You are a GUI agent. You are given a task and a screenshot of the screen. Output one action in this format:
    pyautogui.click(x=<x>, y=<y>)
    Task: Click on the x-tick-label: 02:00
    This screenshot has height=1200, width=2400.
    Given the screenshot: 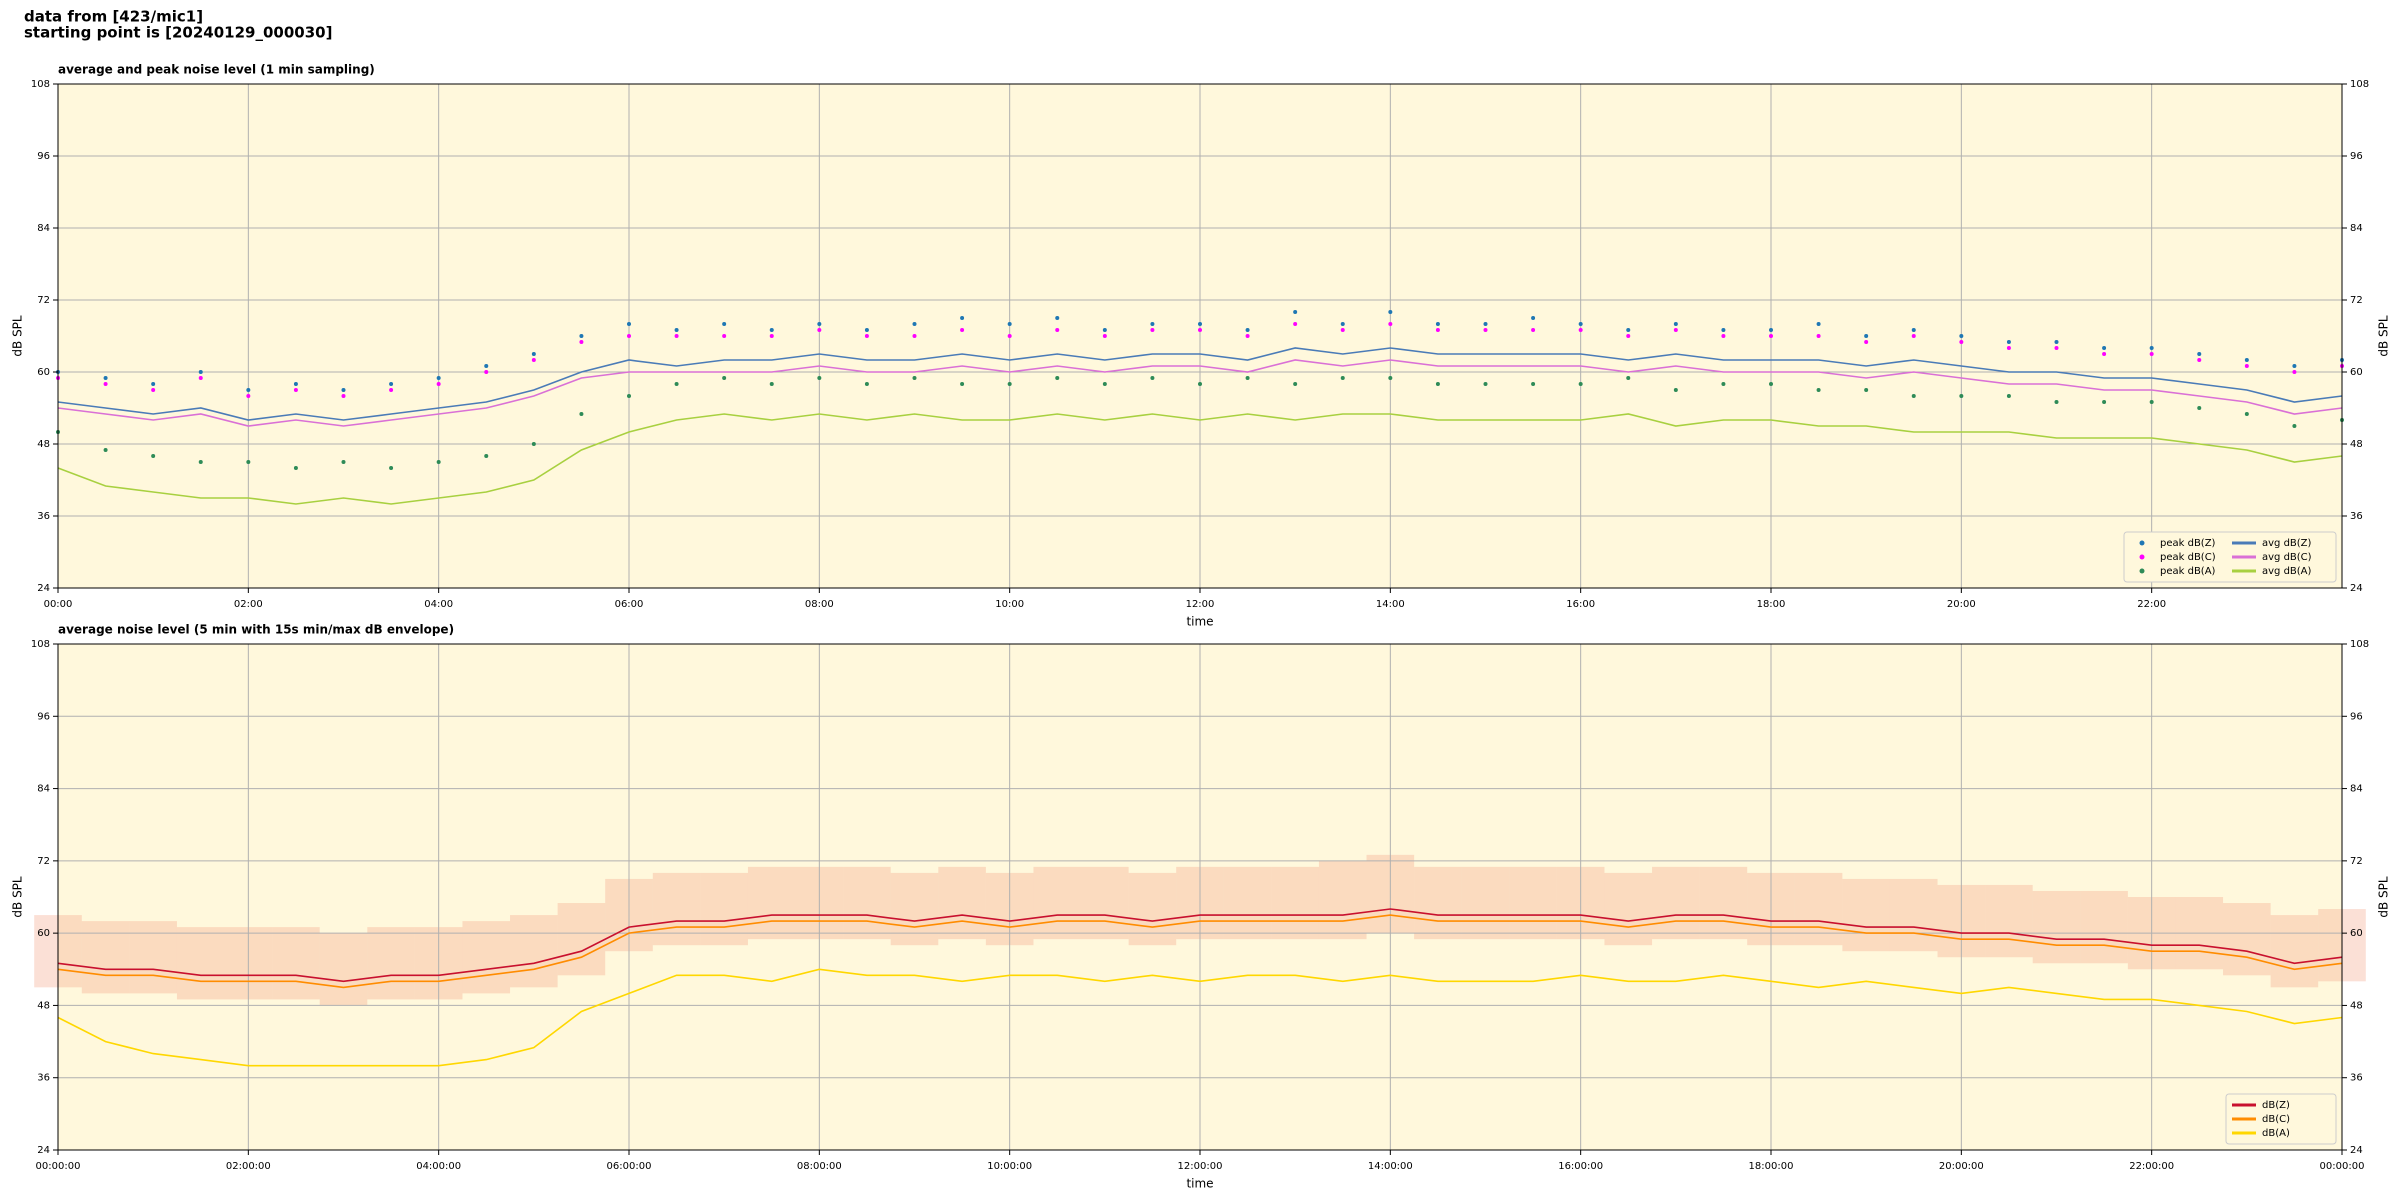 What is the action you would take?
    pyautogui.click(x=248, y=604)
    